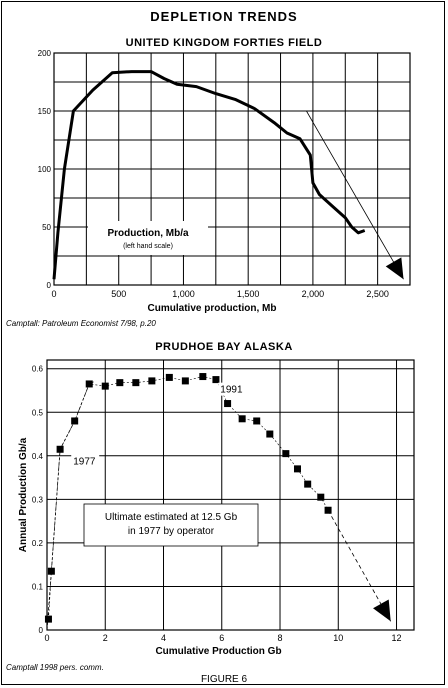  I want to click on prudhoe-y-tick-label: 0.6, so click(38, 369).